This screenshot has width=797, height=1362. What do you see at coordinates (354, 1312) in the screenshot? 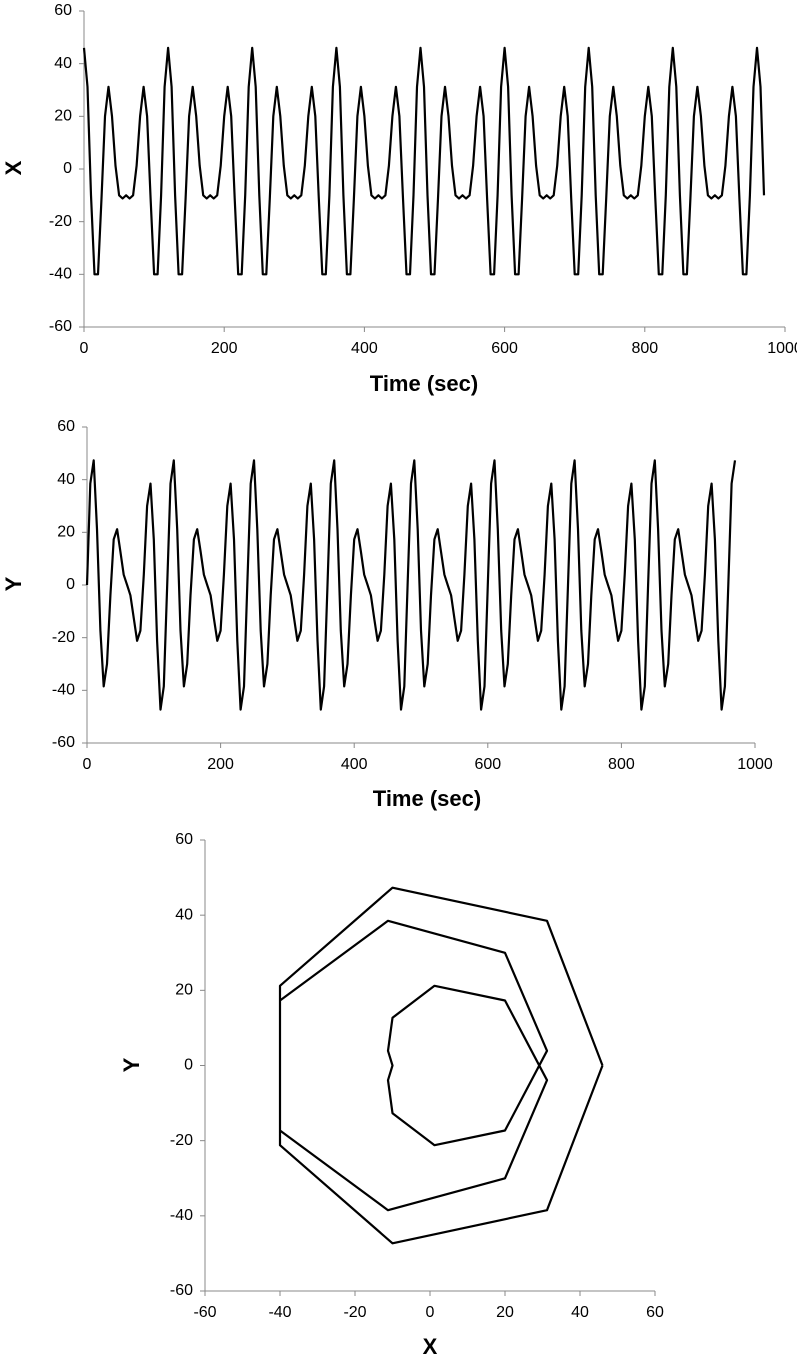
I see `x-tick-label: -20` at bounding box center [354, 1312].